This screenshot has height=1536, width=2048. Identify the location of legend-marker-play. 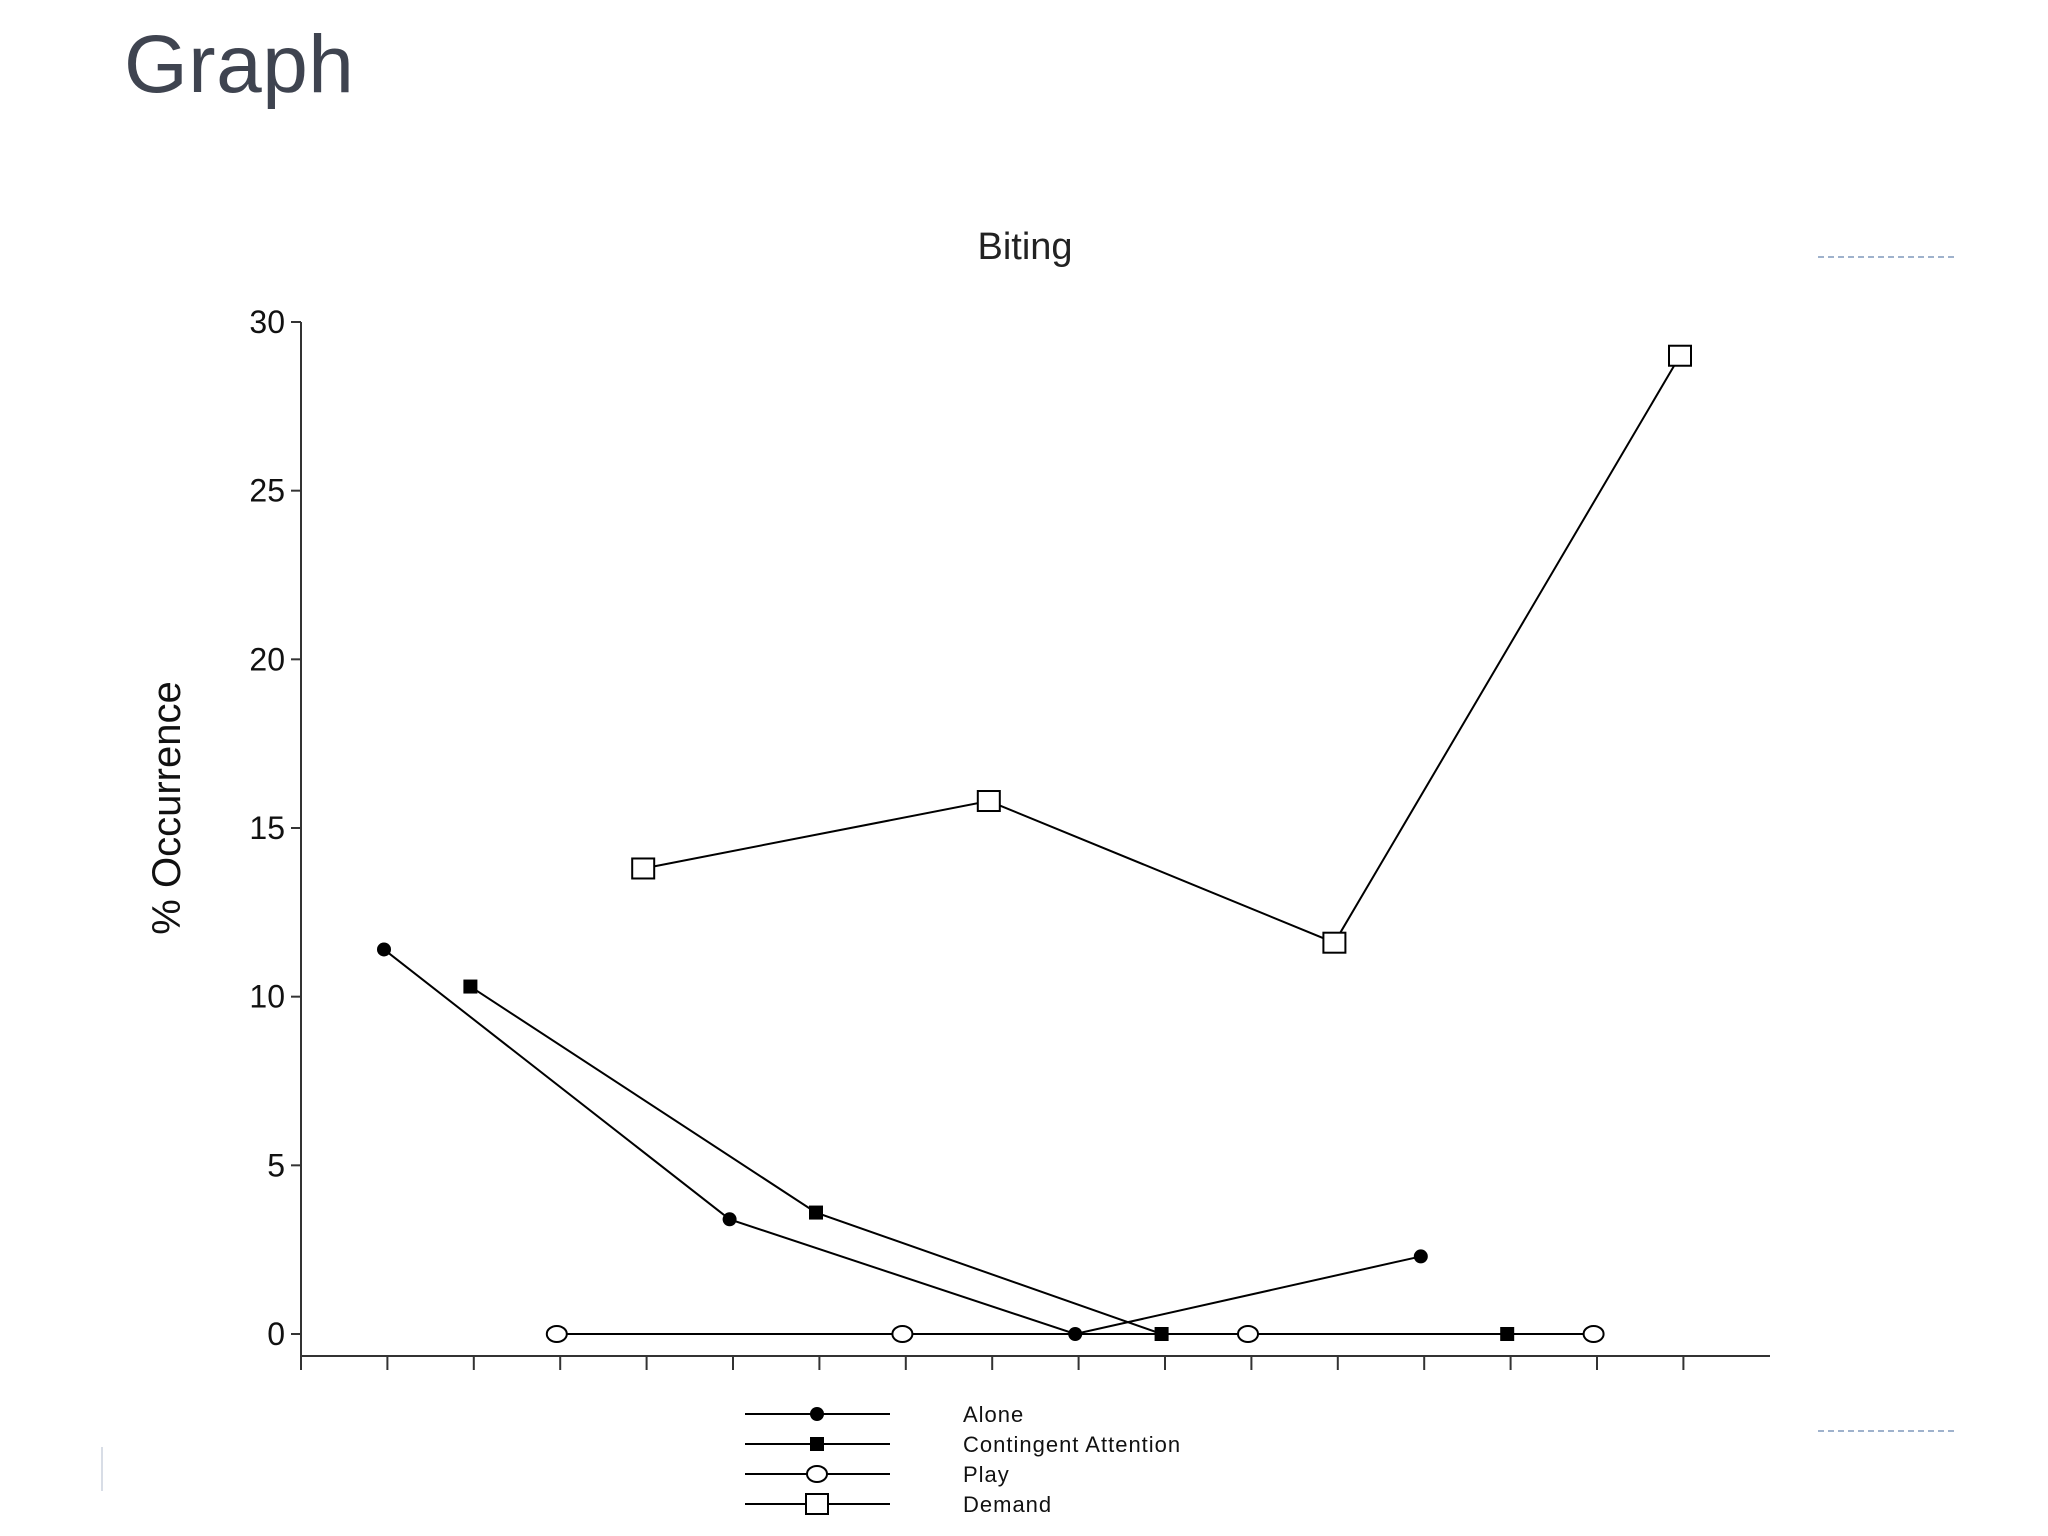
(817, 1474).